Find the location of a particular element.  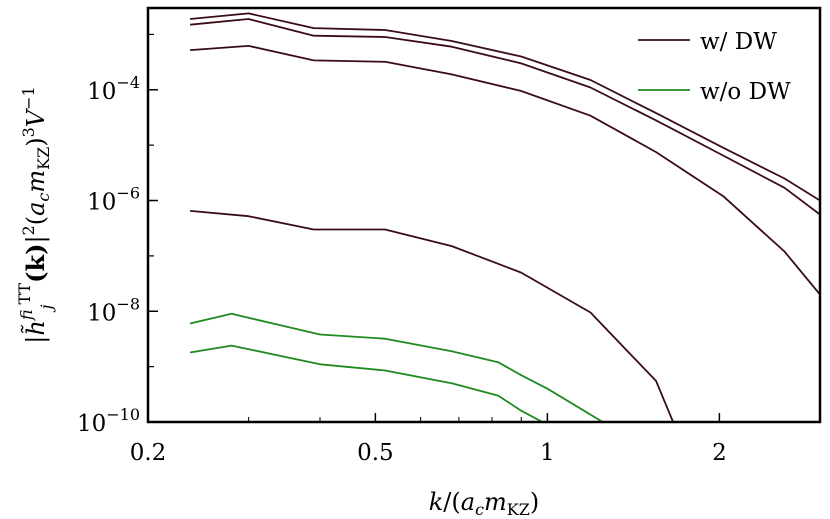

x-axis-title: k/(acmKZ) is located at coordinates (484, 503).